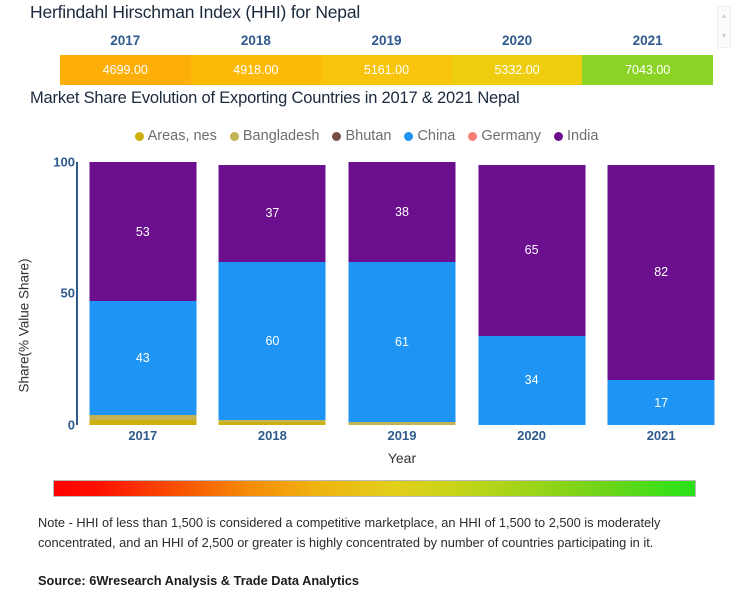 The height and width of the screenshot is (600, 733). I want to click on scroll-up-icon: ▲, so click(724, 16).